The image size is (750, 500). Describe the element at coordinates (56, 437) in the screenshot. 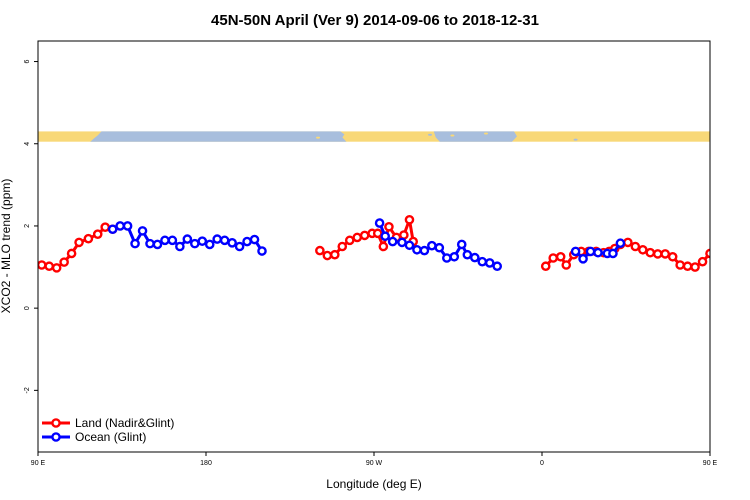

I see `legend-marker` at that location.